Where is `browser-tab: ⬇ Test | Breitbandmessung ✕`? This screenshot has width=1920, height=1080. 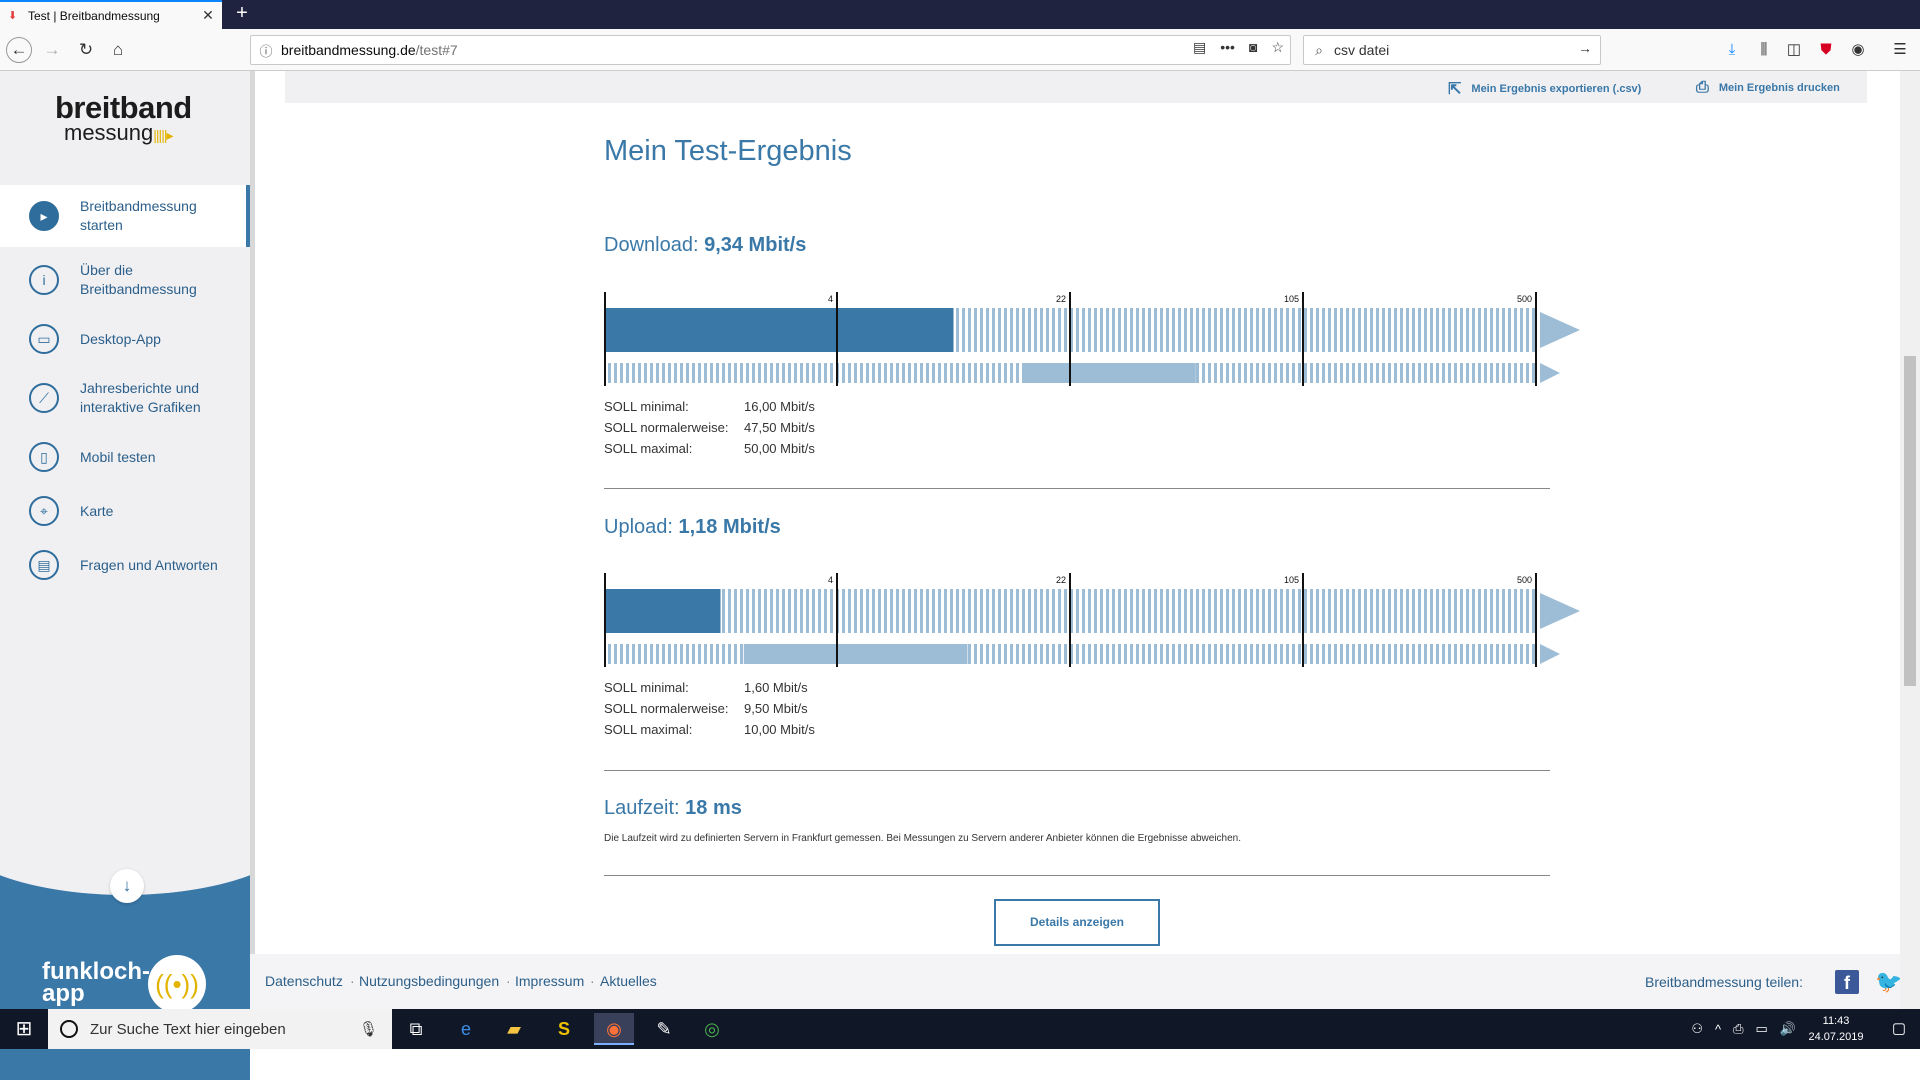
browser-tab: ⬇ Test | Breitbandmessung ✕ is located at coordinates (111, 14).